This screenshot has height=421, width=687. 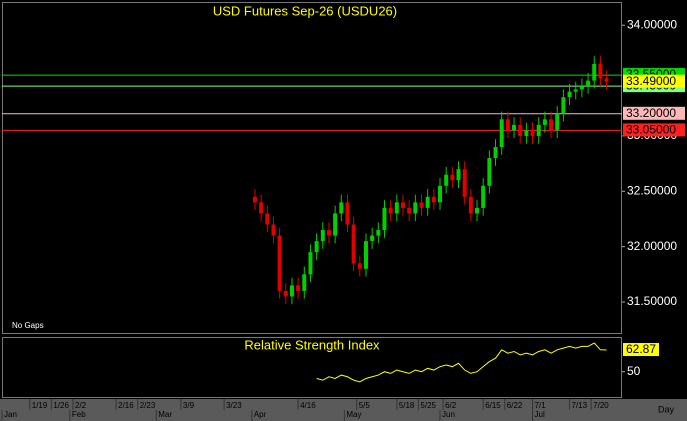 What do you see at coordinates (126, 405) in the screenshot?
I see `x-tick-label: 2/16` at bounding box center [126, 405].